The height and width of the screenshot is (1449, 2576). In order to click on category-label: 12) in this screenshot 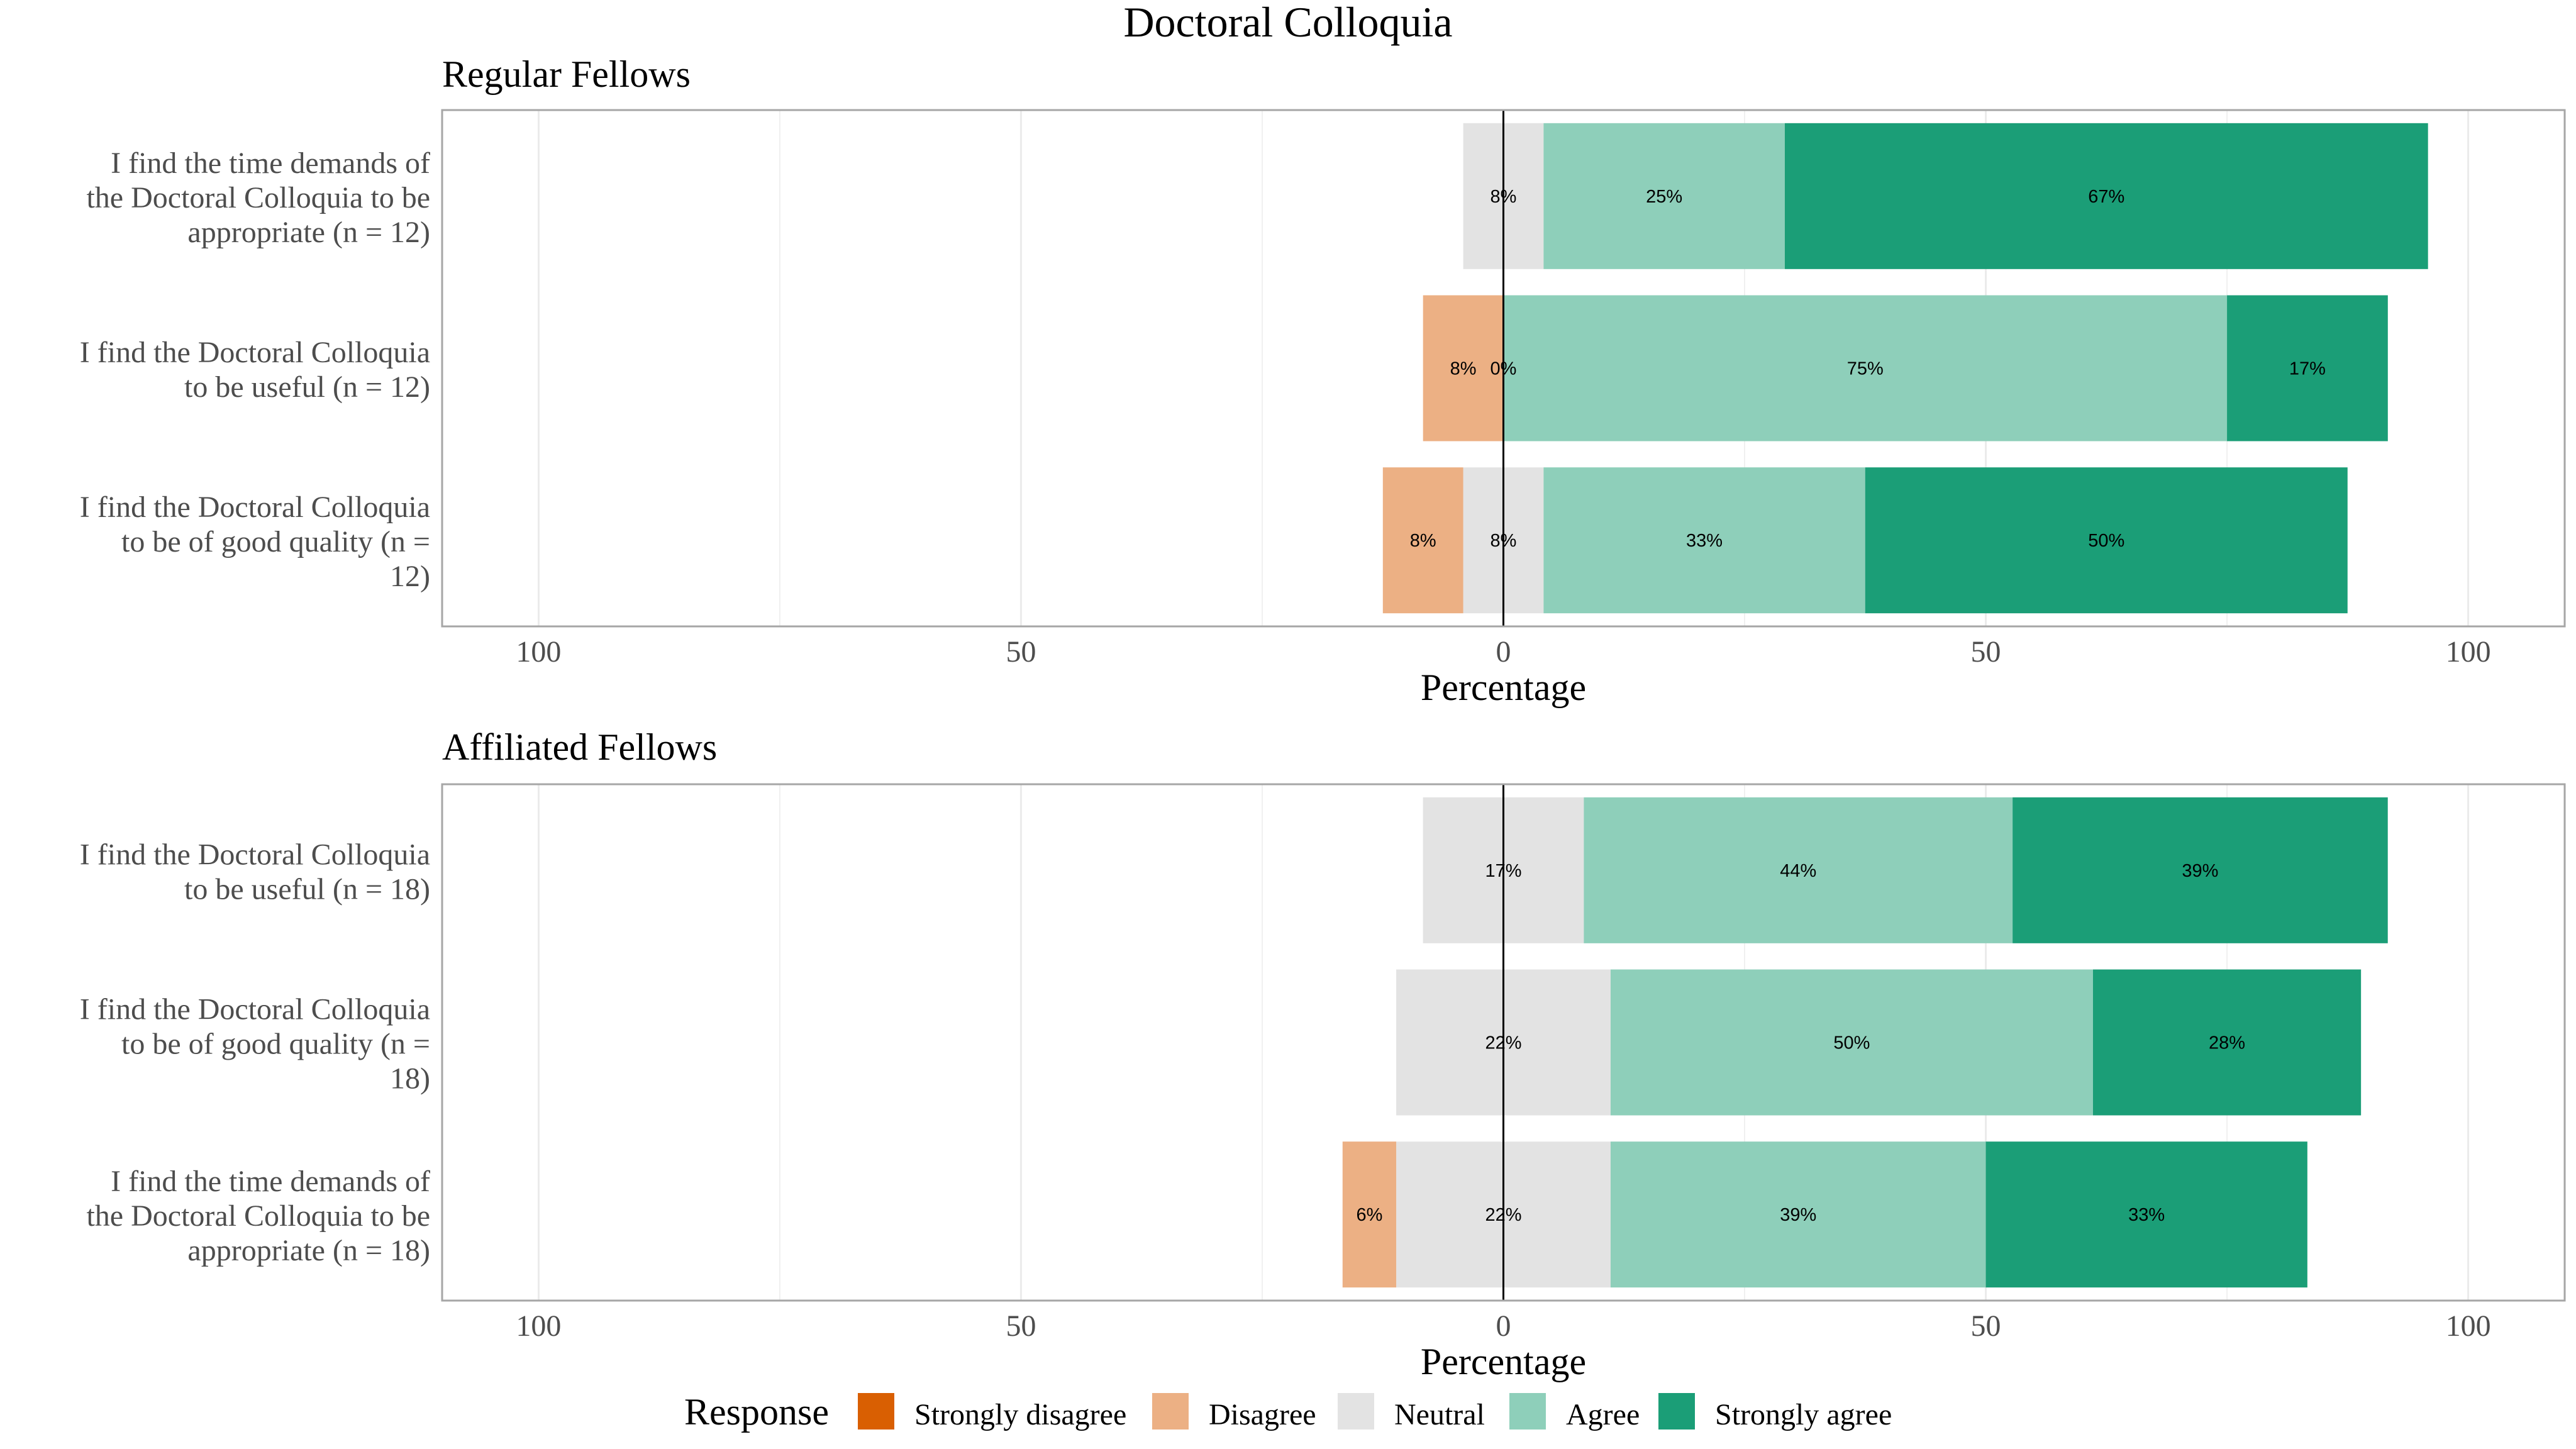, I will do `click(410, 576)`.